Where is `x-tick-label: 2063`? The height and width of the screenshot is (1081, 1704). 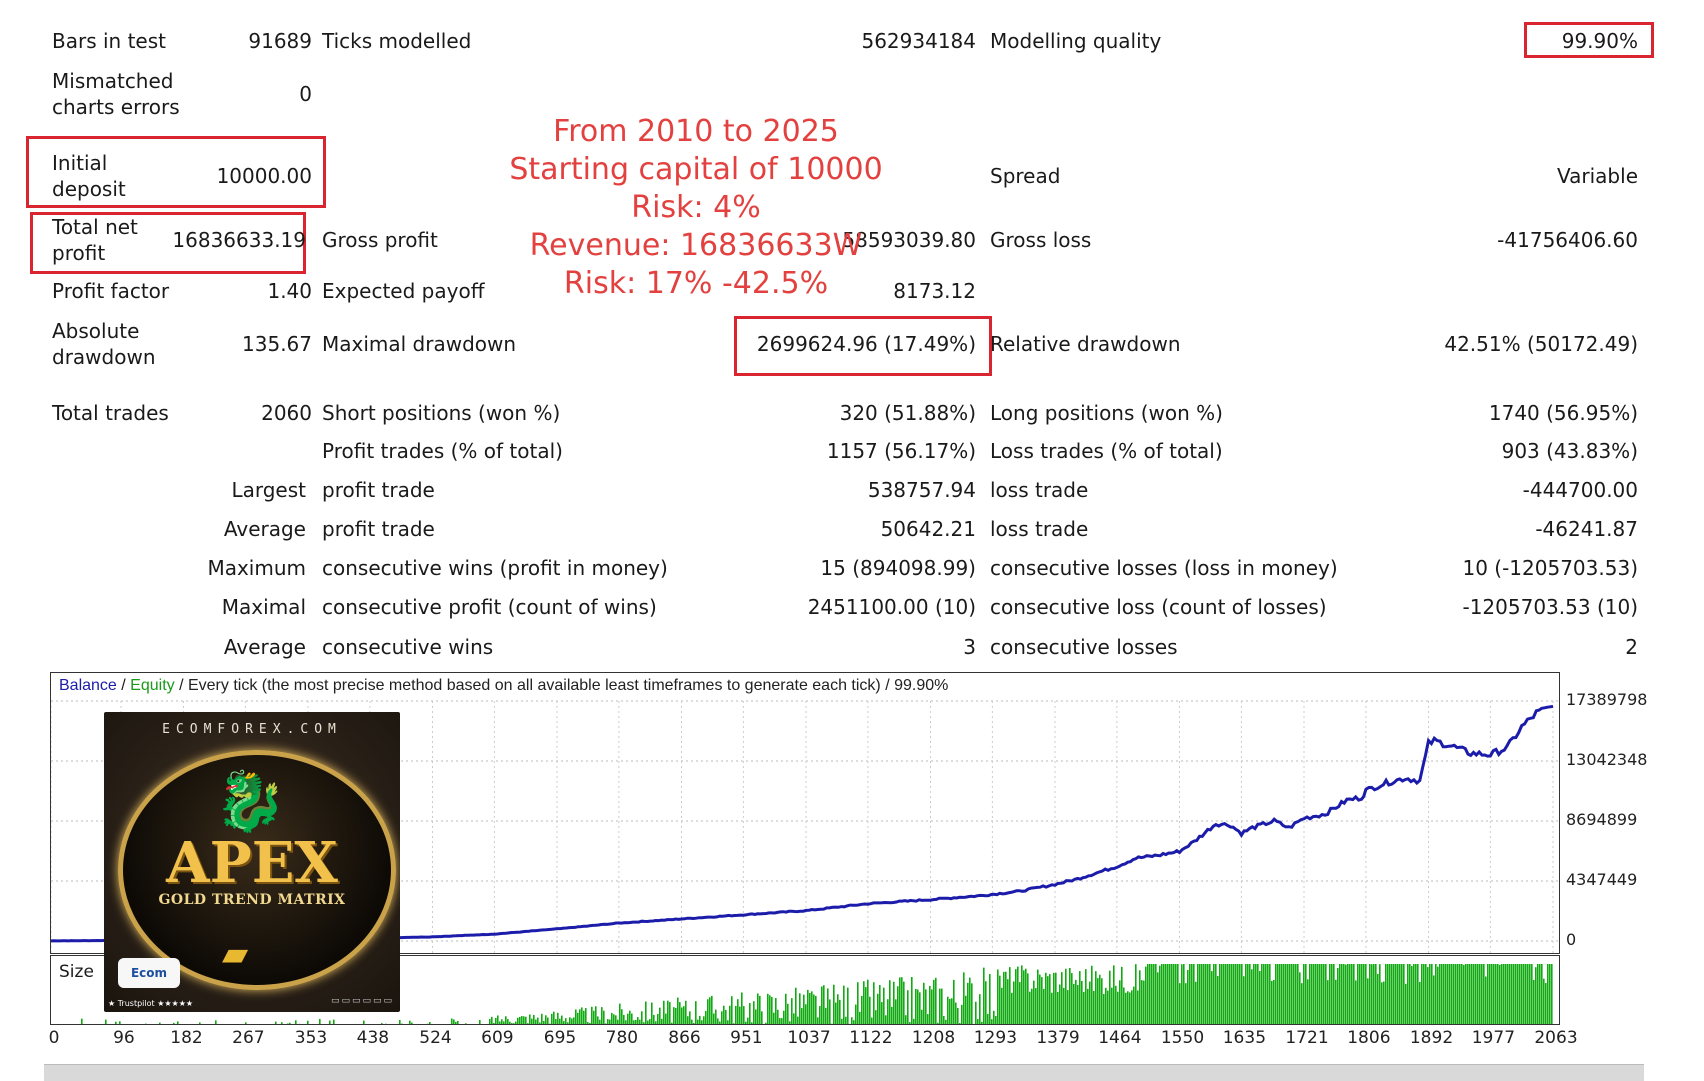 x-tick-label: 2063 is located at coordinates (1555, 1038).